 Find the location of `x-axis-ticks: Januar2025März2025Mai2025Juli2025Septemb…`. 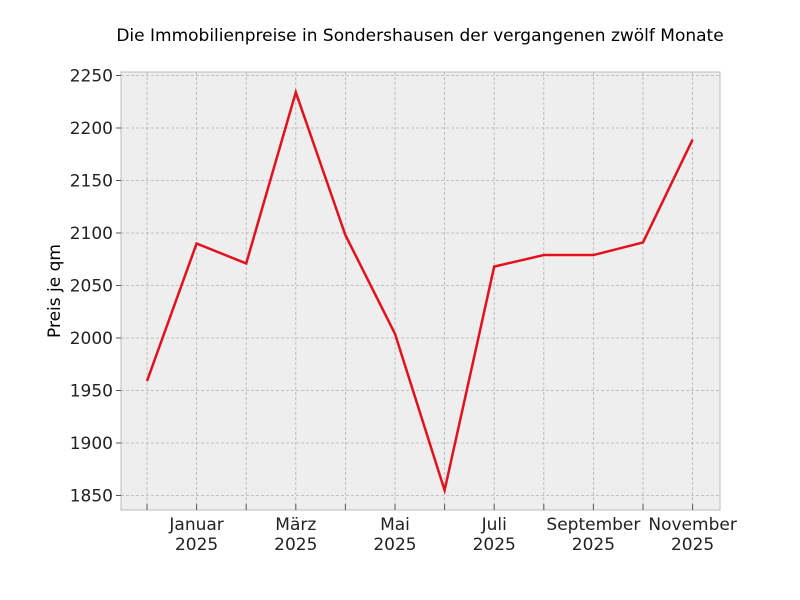

x-axis-ticks: Januar2025März2025Mai2025Juli2025Septemb… is located at coordinates (441, 529).